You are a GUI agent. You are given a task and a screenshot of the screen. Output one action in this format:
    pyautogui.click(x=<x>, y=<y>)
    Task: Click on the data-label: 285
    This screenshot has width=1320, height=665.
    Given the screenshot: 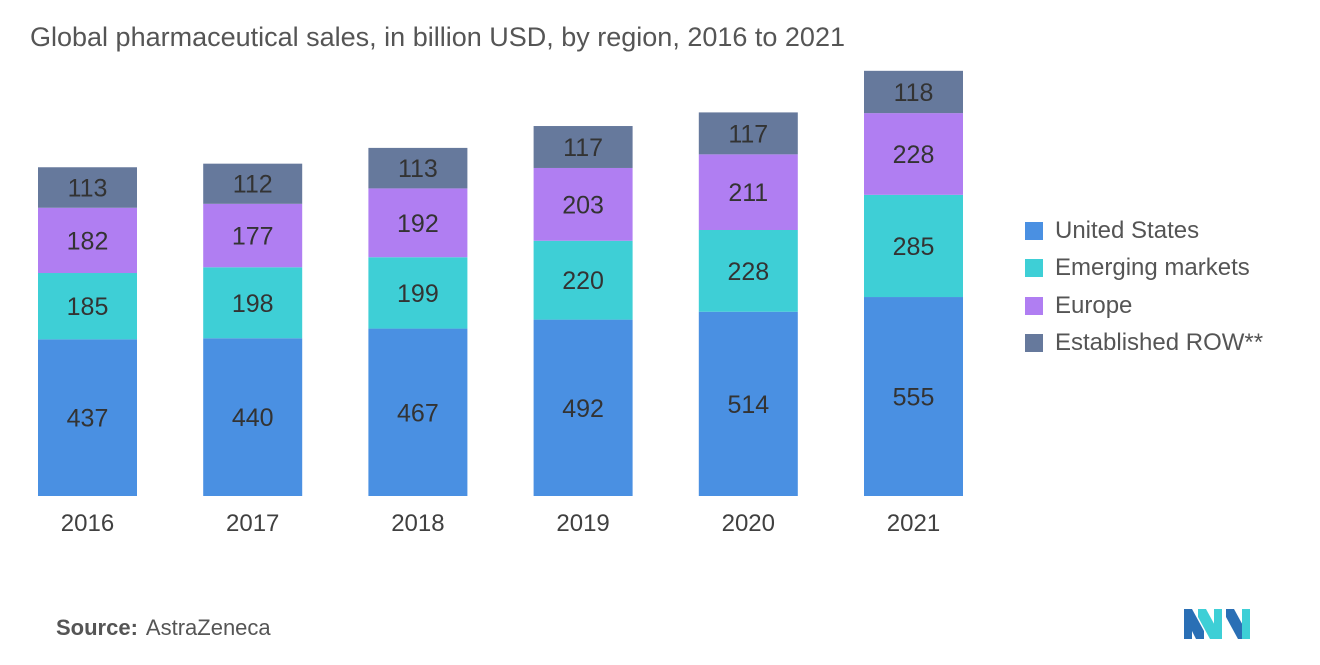 What is the action you would take?
    pyautogui.click(x=914, y=247)
    